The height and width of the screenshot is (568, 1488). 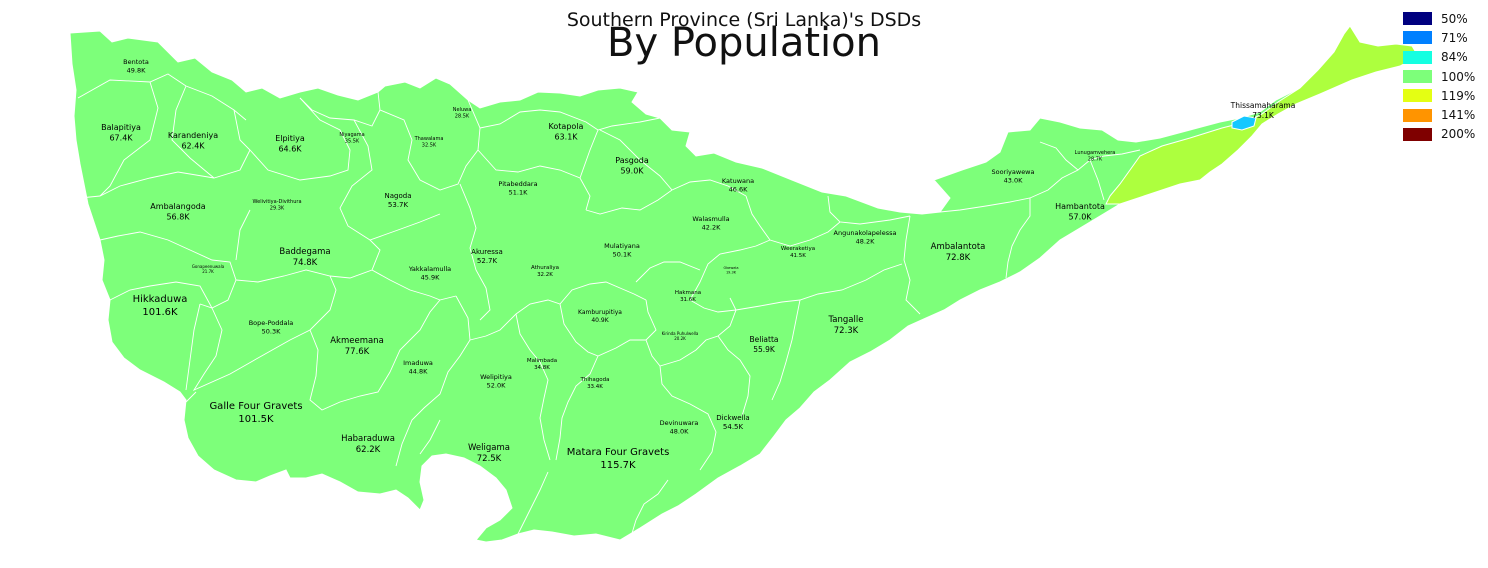 I want to click on dsd-label: Galle Four Gravets 101.5K, so click(x=255, y=413).